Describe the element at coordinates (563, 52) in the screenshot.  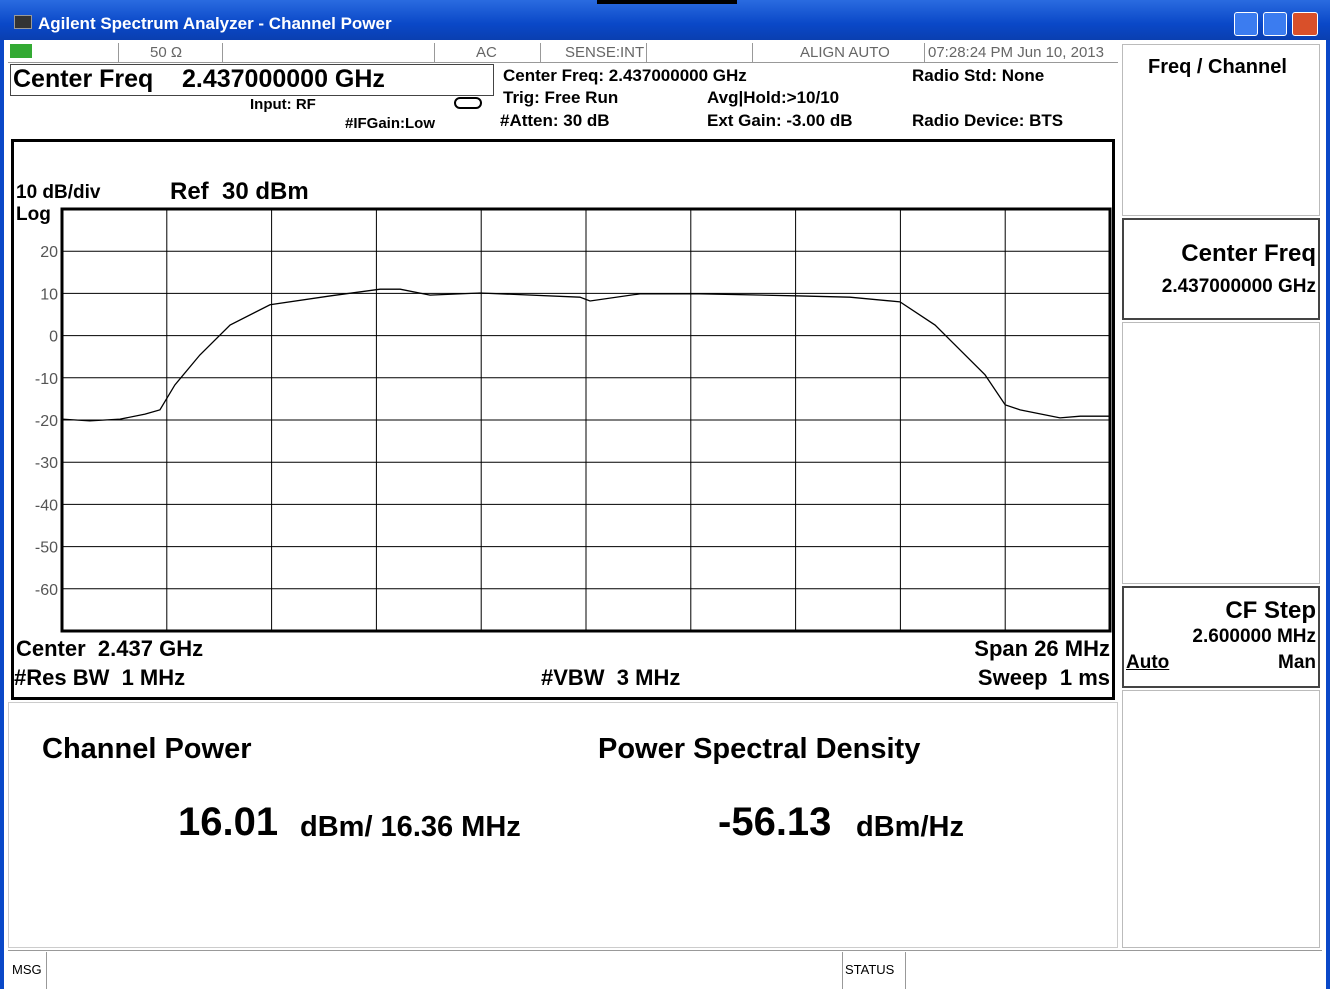
I see `status-row` at that location.